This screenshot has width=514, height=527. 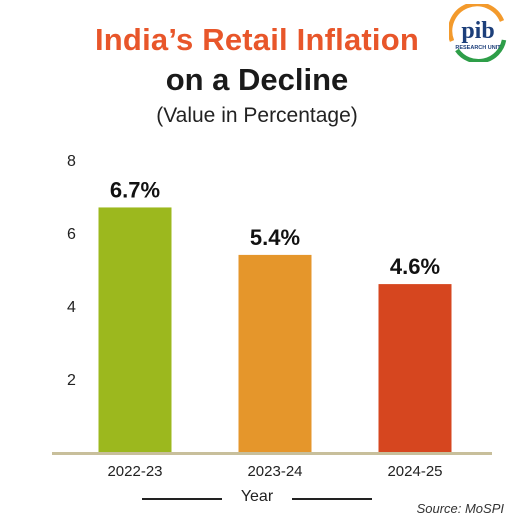 I want to click on x-tick-label: 2022-23, so click(x=134, y=471).